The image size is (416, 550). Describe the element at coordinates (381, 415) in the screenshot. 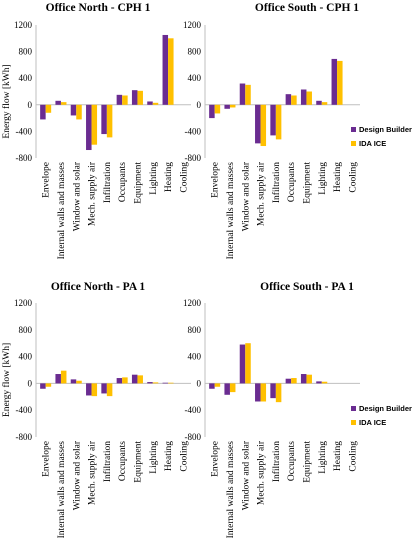

I see `legend-2: Design Builder IDA ICE` at that location.